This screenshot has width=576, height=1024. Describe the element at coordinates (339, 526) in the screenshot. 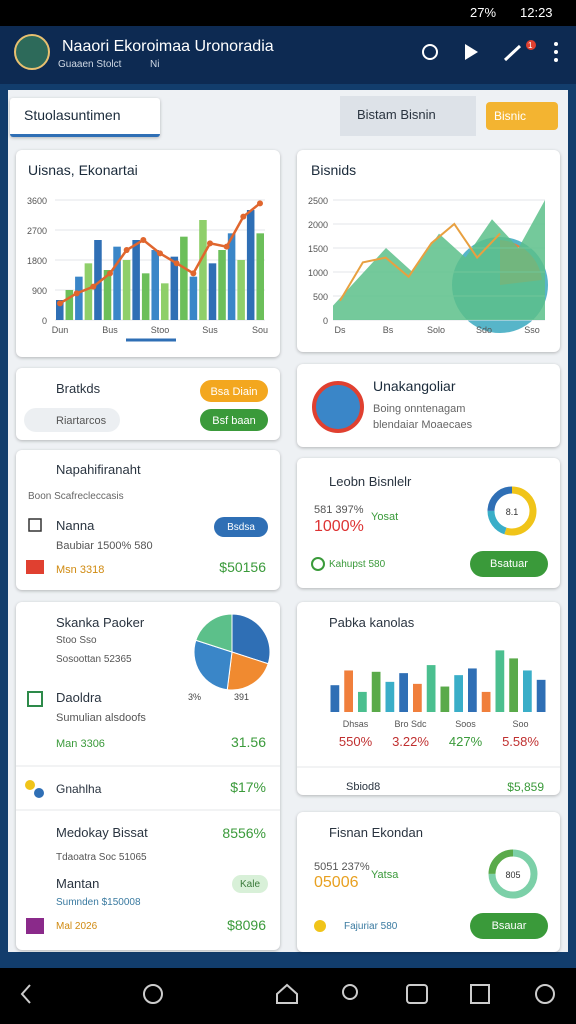

I see `label: 1000%` at that location.